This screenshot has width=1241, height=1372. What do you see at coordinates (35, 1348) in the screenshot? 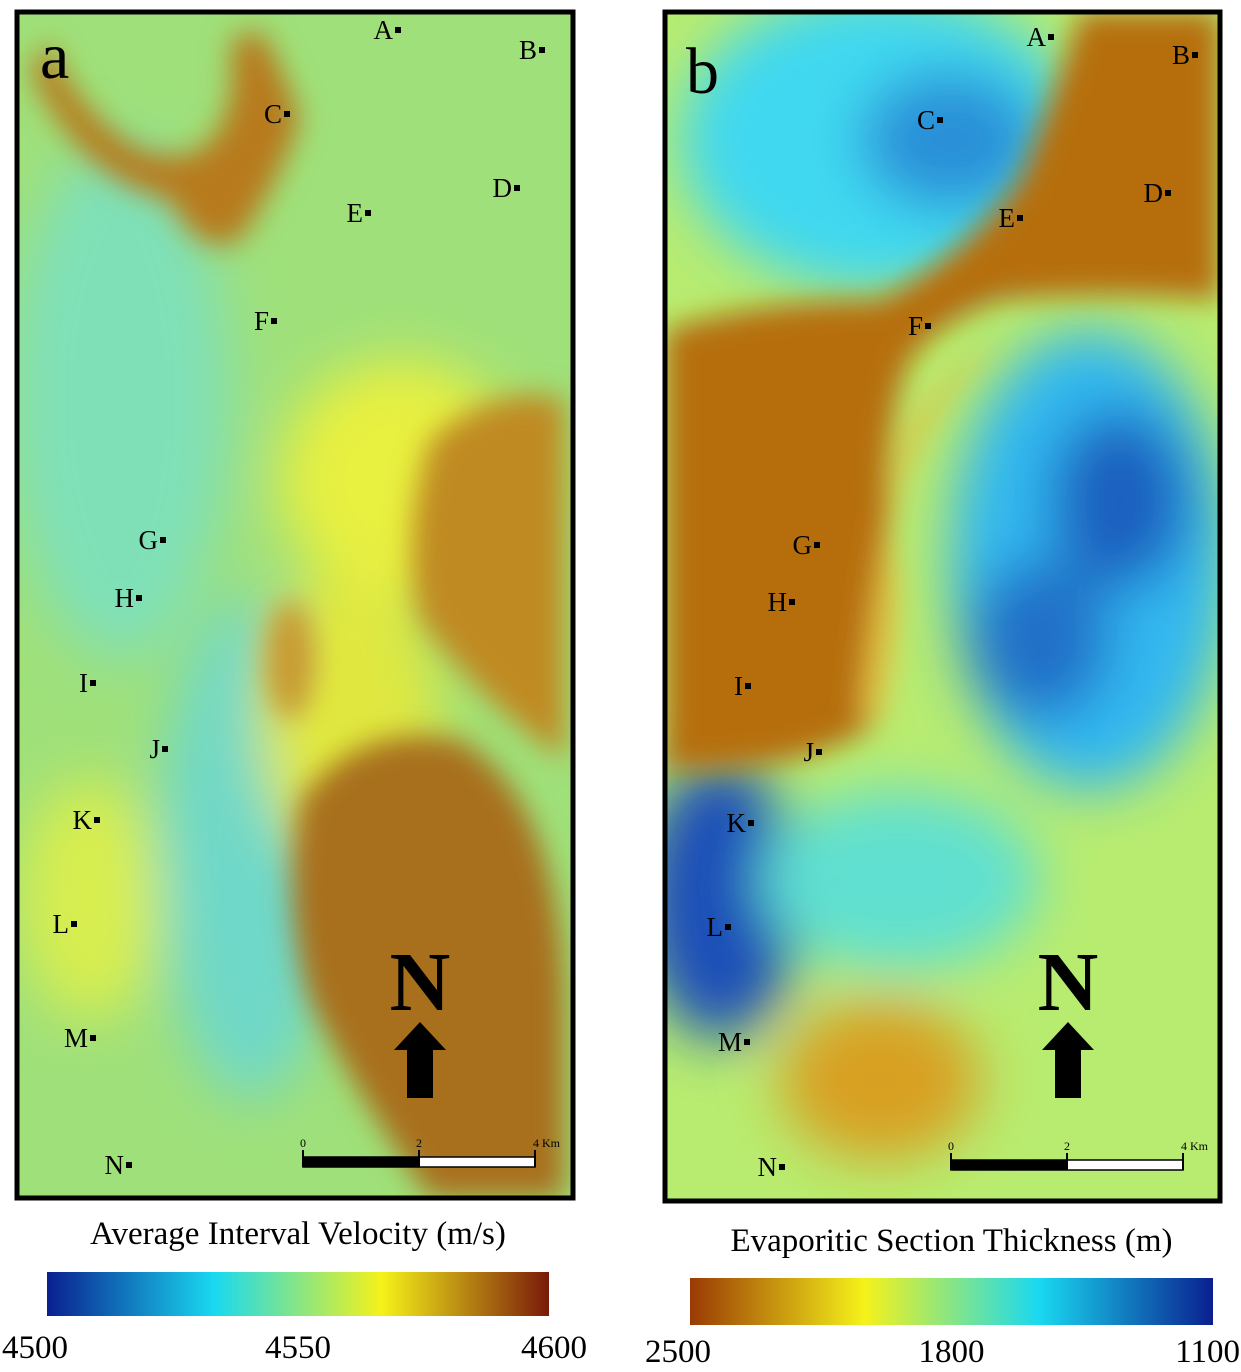
I see `colorbar-tick-label: 4500` at bounding box center [35, 1348].